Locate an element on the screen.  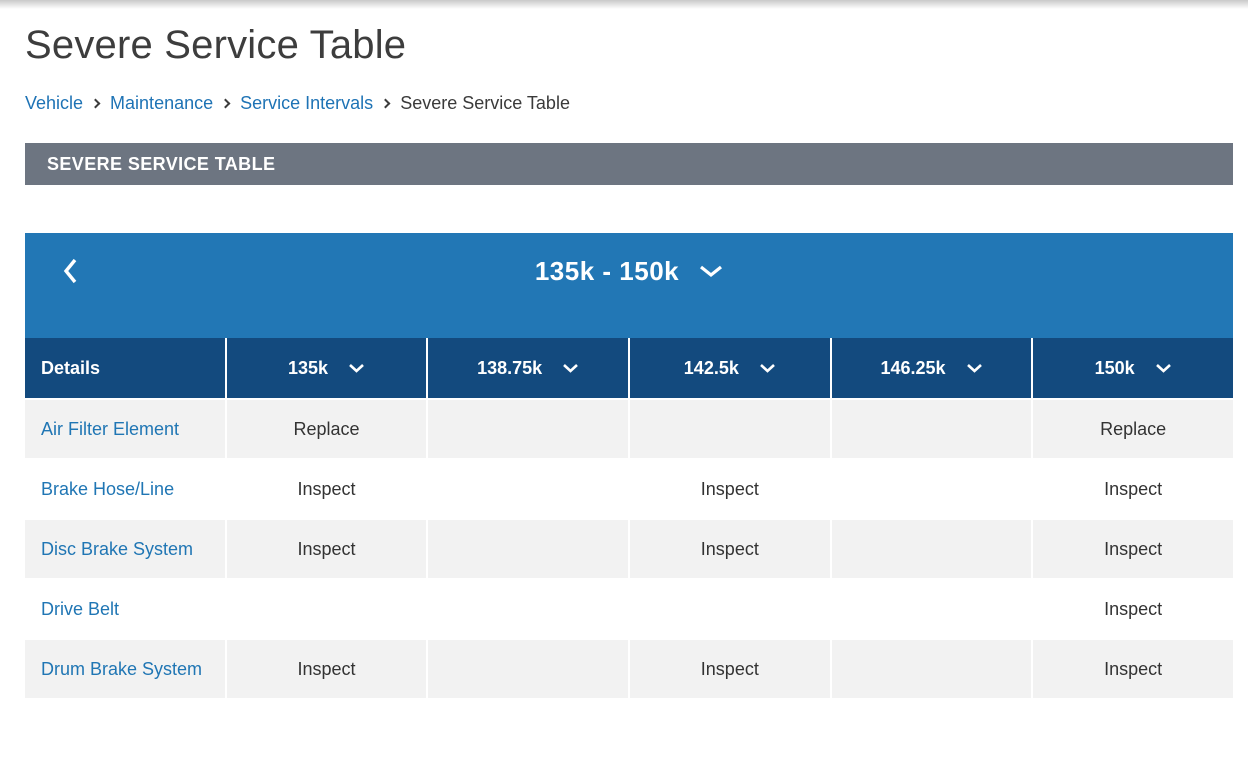
table-cell: Drum Brake System is located at coordinates (125, 669).